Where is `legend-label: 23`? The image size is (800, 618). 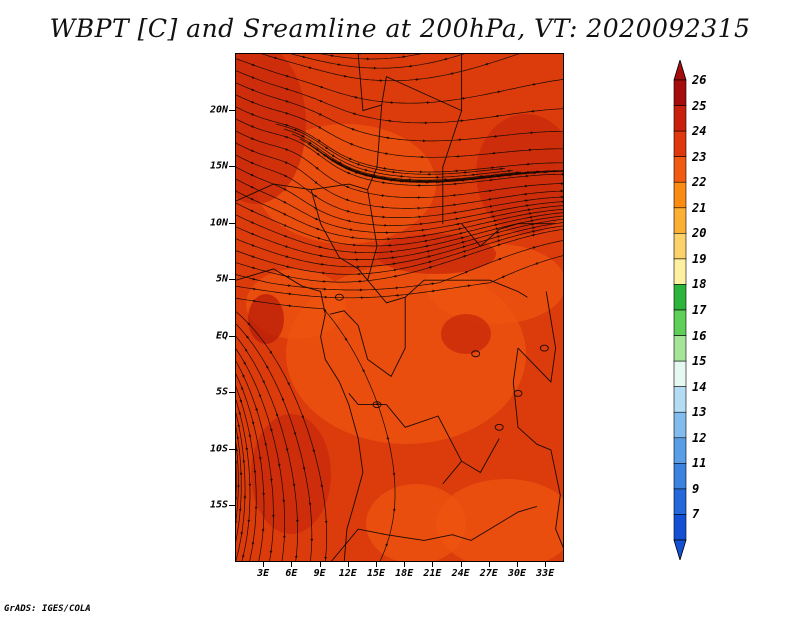
legend-label: 23 is located at coordinates (699, 156).